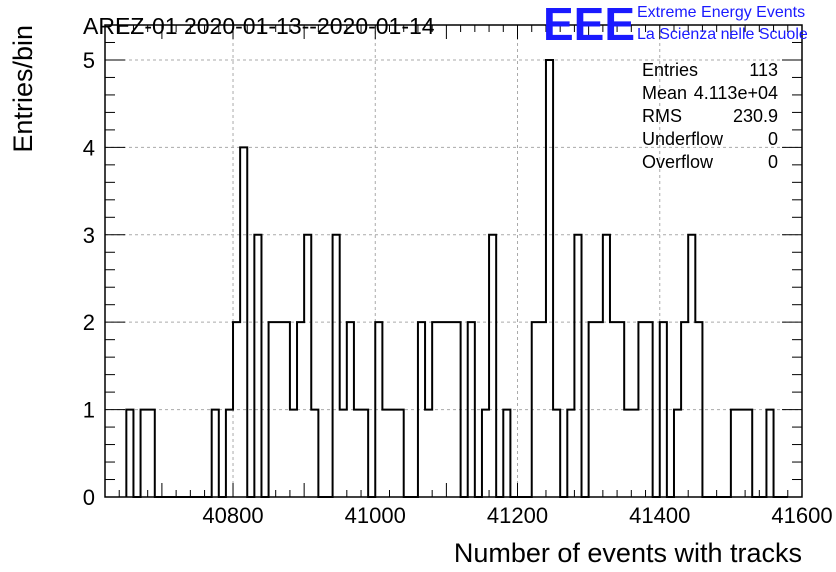 The height and width of the screenshot is (572, 836). Describe the element at coordinates (755, 116) in the screenshot. I see `stats-value: 230.9` at that location.